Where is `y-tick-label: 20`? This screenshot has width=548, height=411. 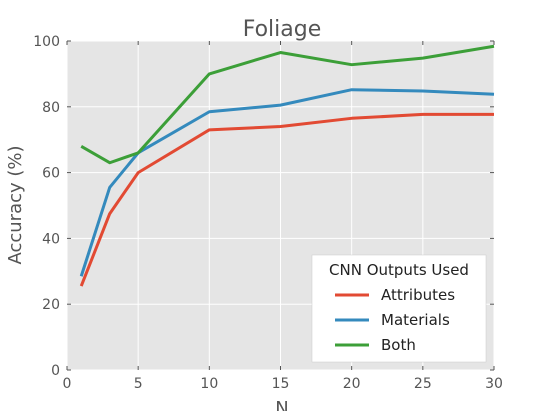 y-tick-label: 20 is located at coordinates (51, 305).